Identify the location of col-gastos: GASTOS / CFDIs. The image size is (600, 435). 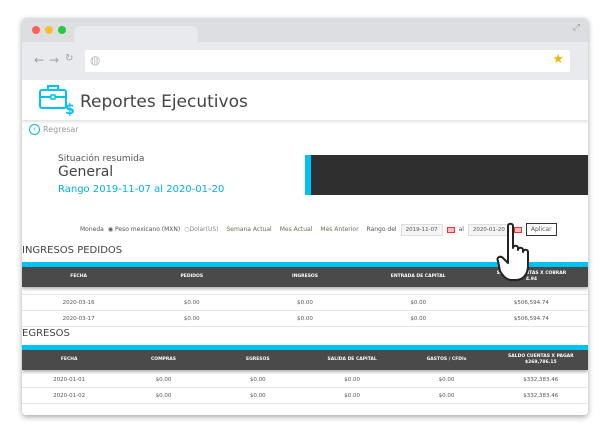
(446, 359).